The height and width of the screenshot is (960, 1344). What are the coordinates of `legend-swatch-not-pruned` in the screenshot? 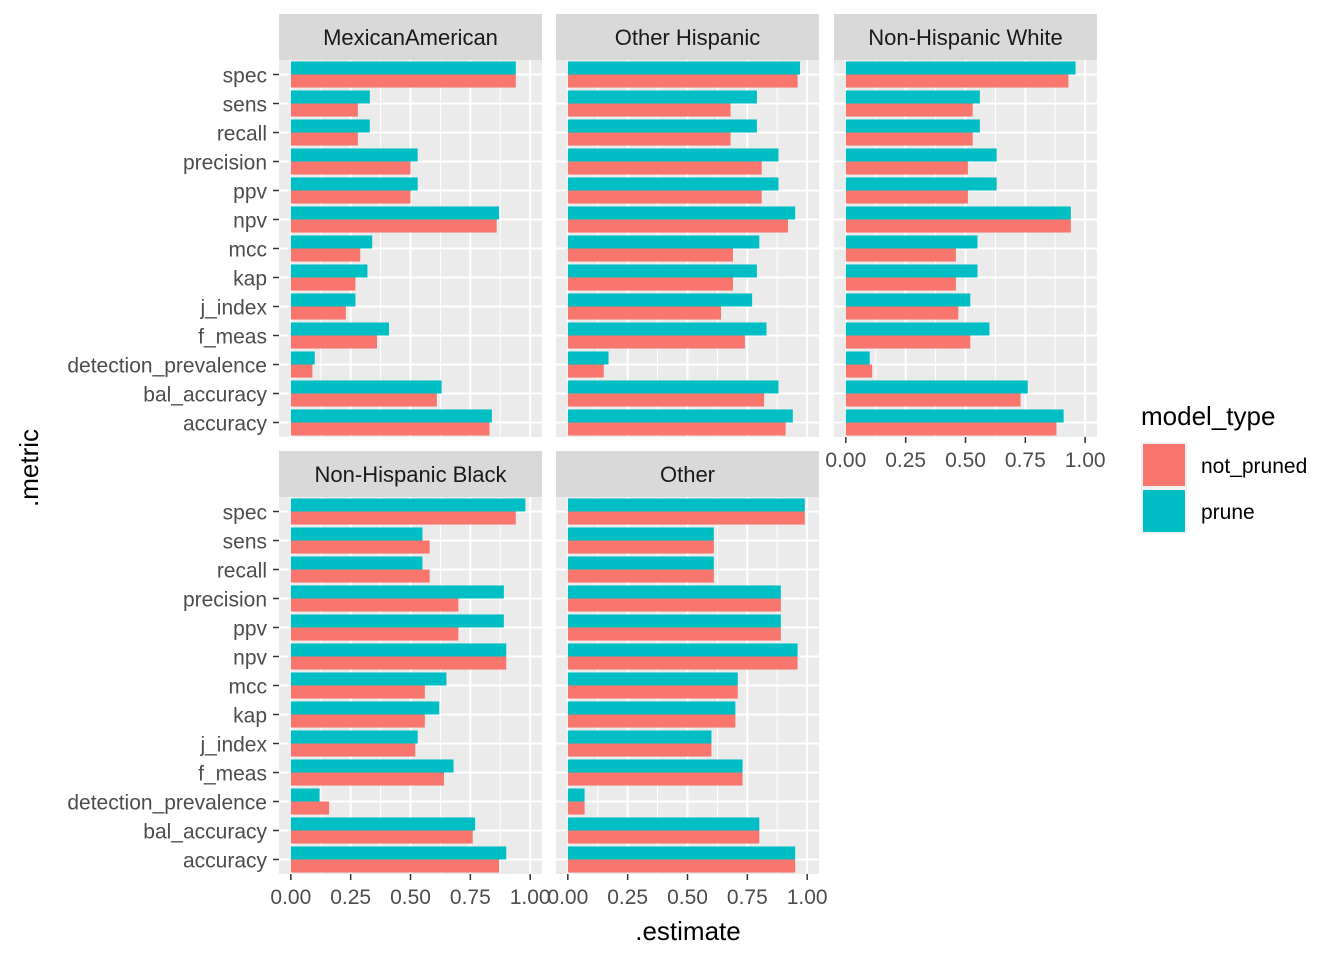 It's located at (1164, 465).